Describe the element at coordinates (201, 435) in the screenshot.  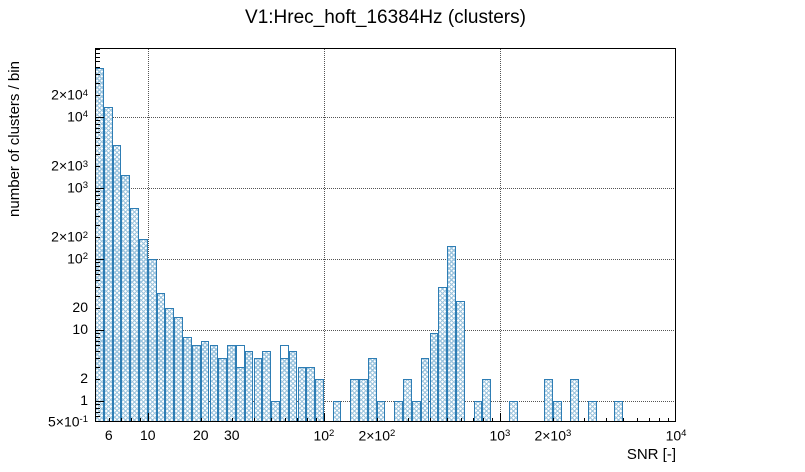
I see `x-tick-label: 20` at that location.